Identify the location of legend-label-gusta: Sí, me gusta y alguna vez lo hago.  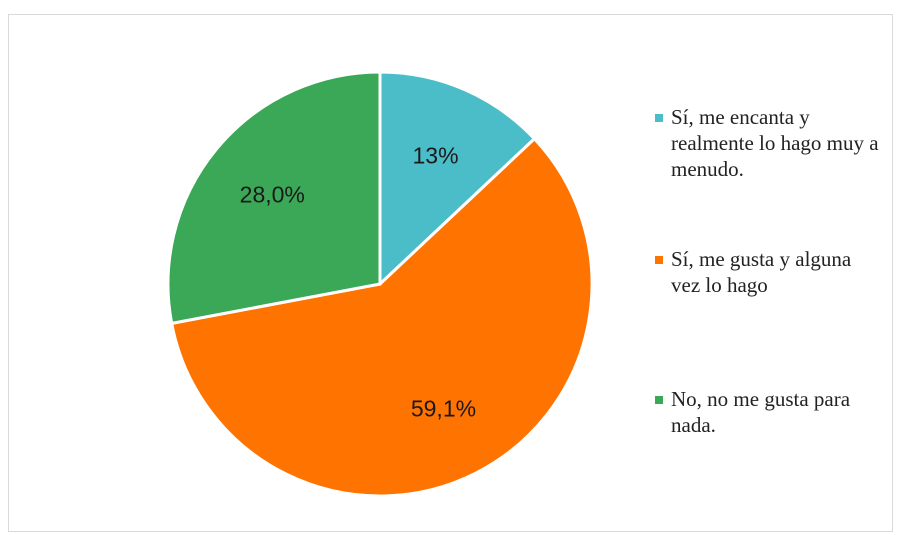
(761, 272).